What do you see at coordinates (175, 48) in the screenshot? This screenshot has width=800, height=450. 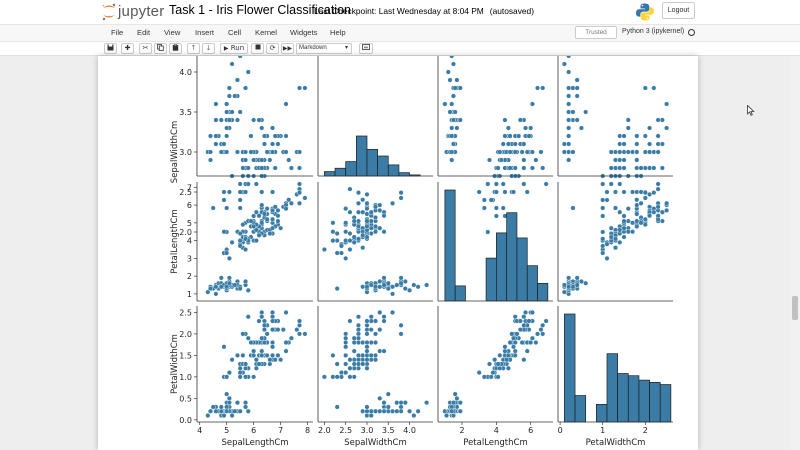 I see `paste-button` at bounding box center [175, 48].